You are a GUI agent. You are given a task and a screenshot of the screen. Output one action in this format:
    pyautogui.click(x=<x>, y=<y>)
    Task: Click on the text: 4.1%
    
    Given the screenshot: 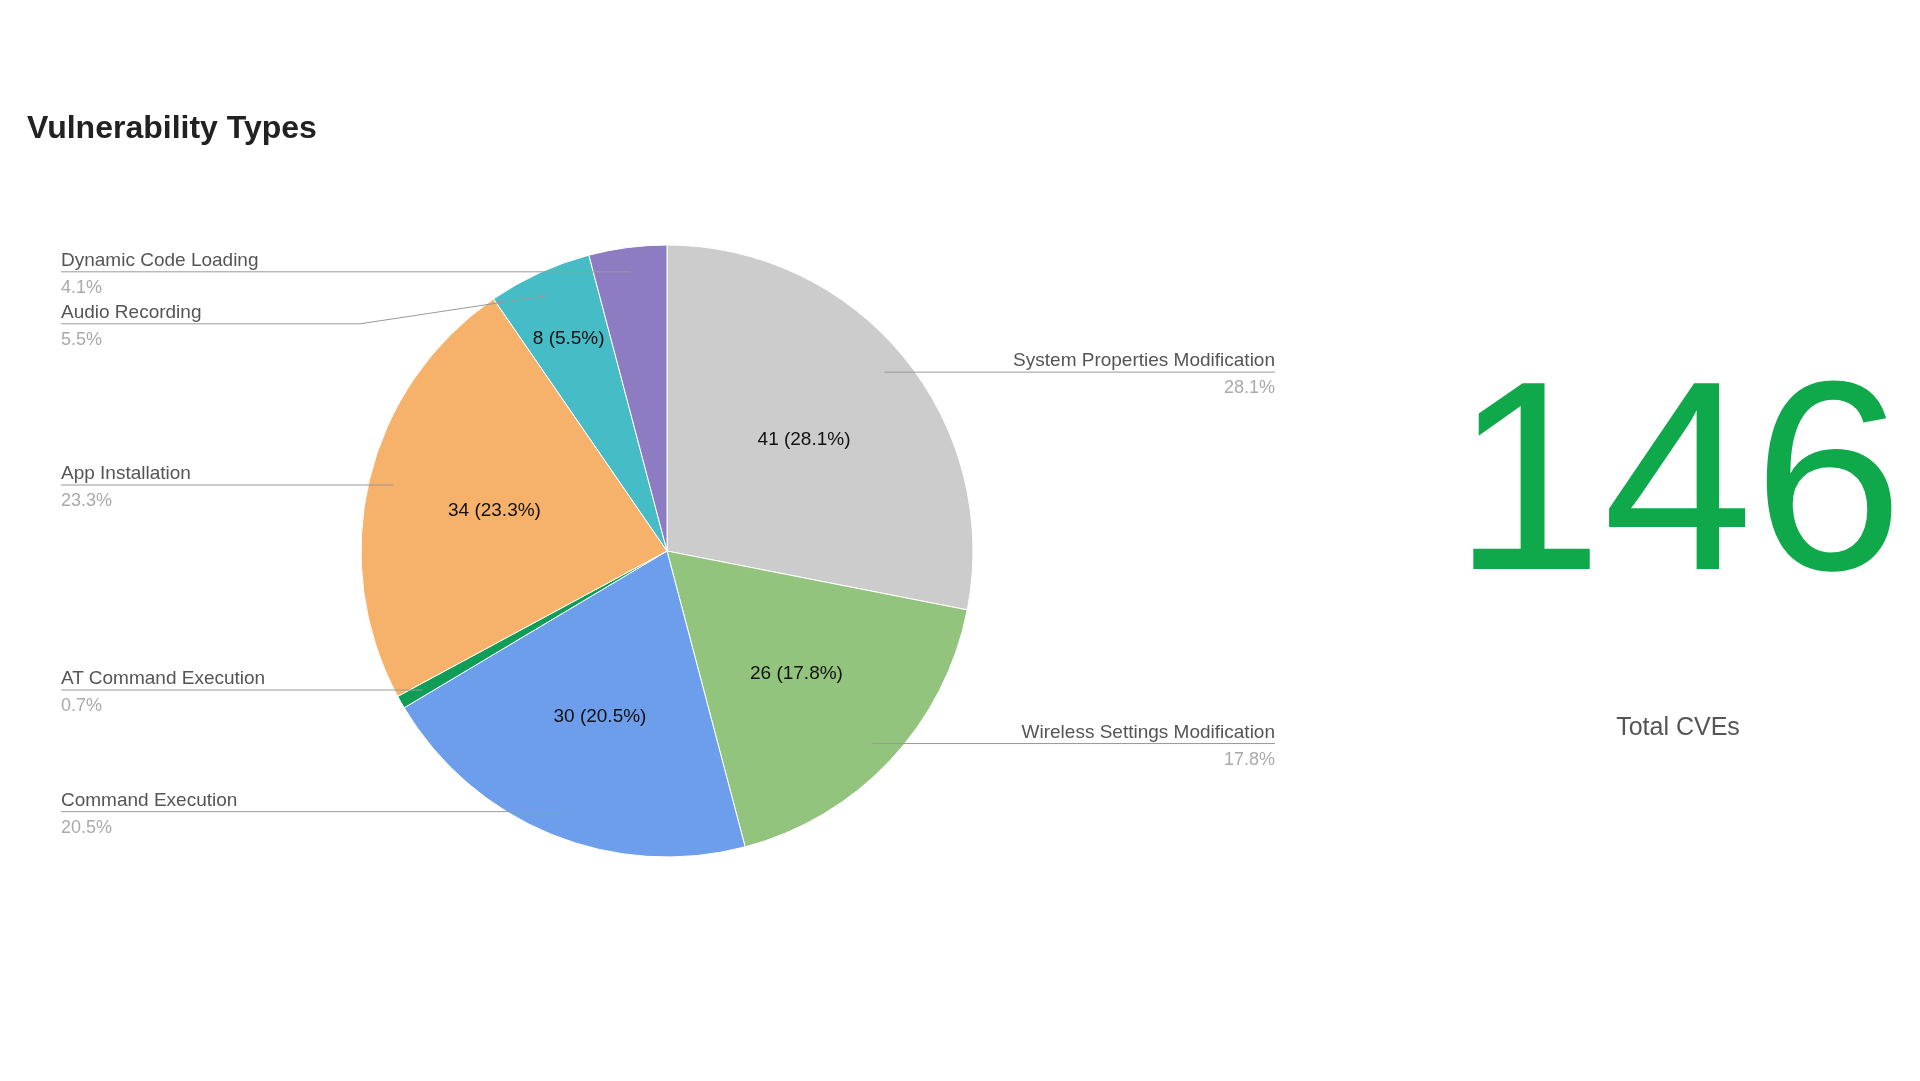 What is the action you would take?
    pyautogui.click(x=82, y=286)
    